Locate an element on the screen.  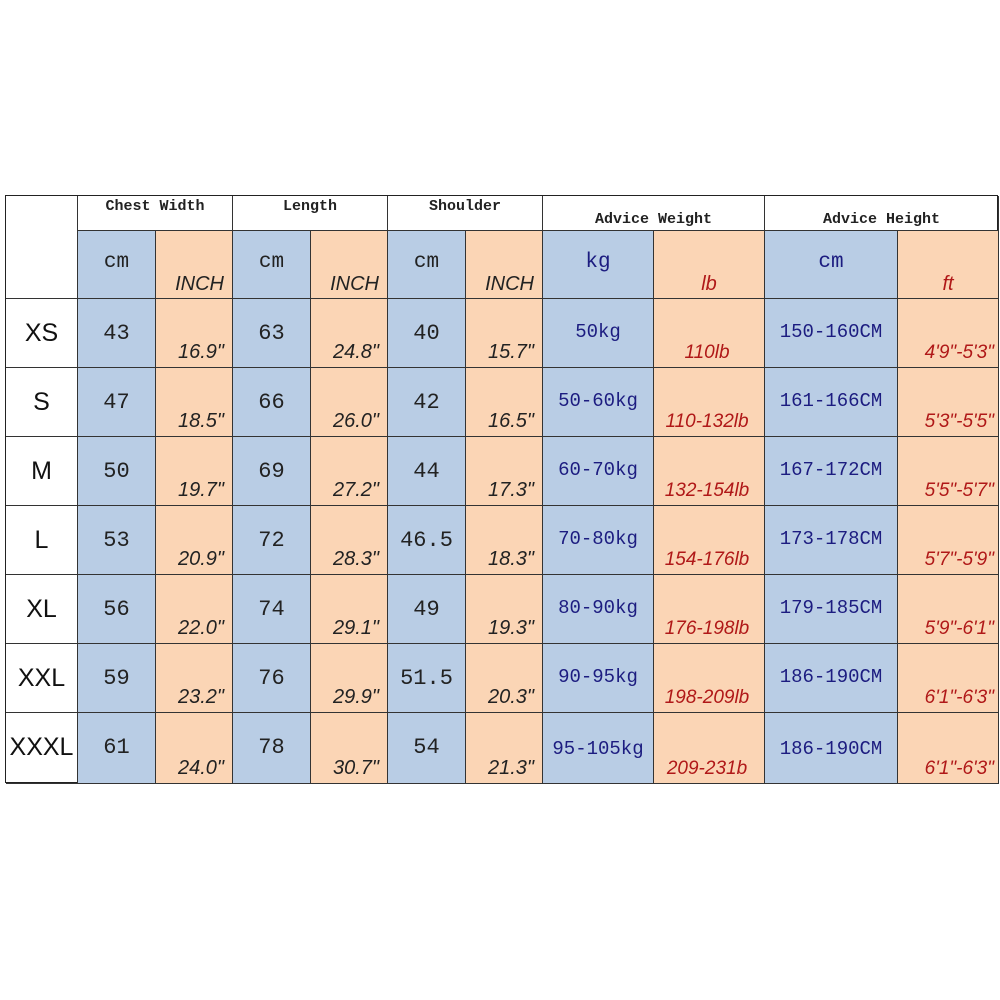
value-cell: 22.0" is located at coordinates (194, 609).